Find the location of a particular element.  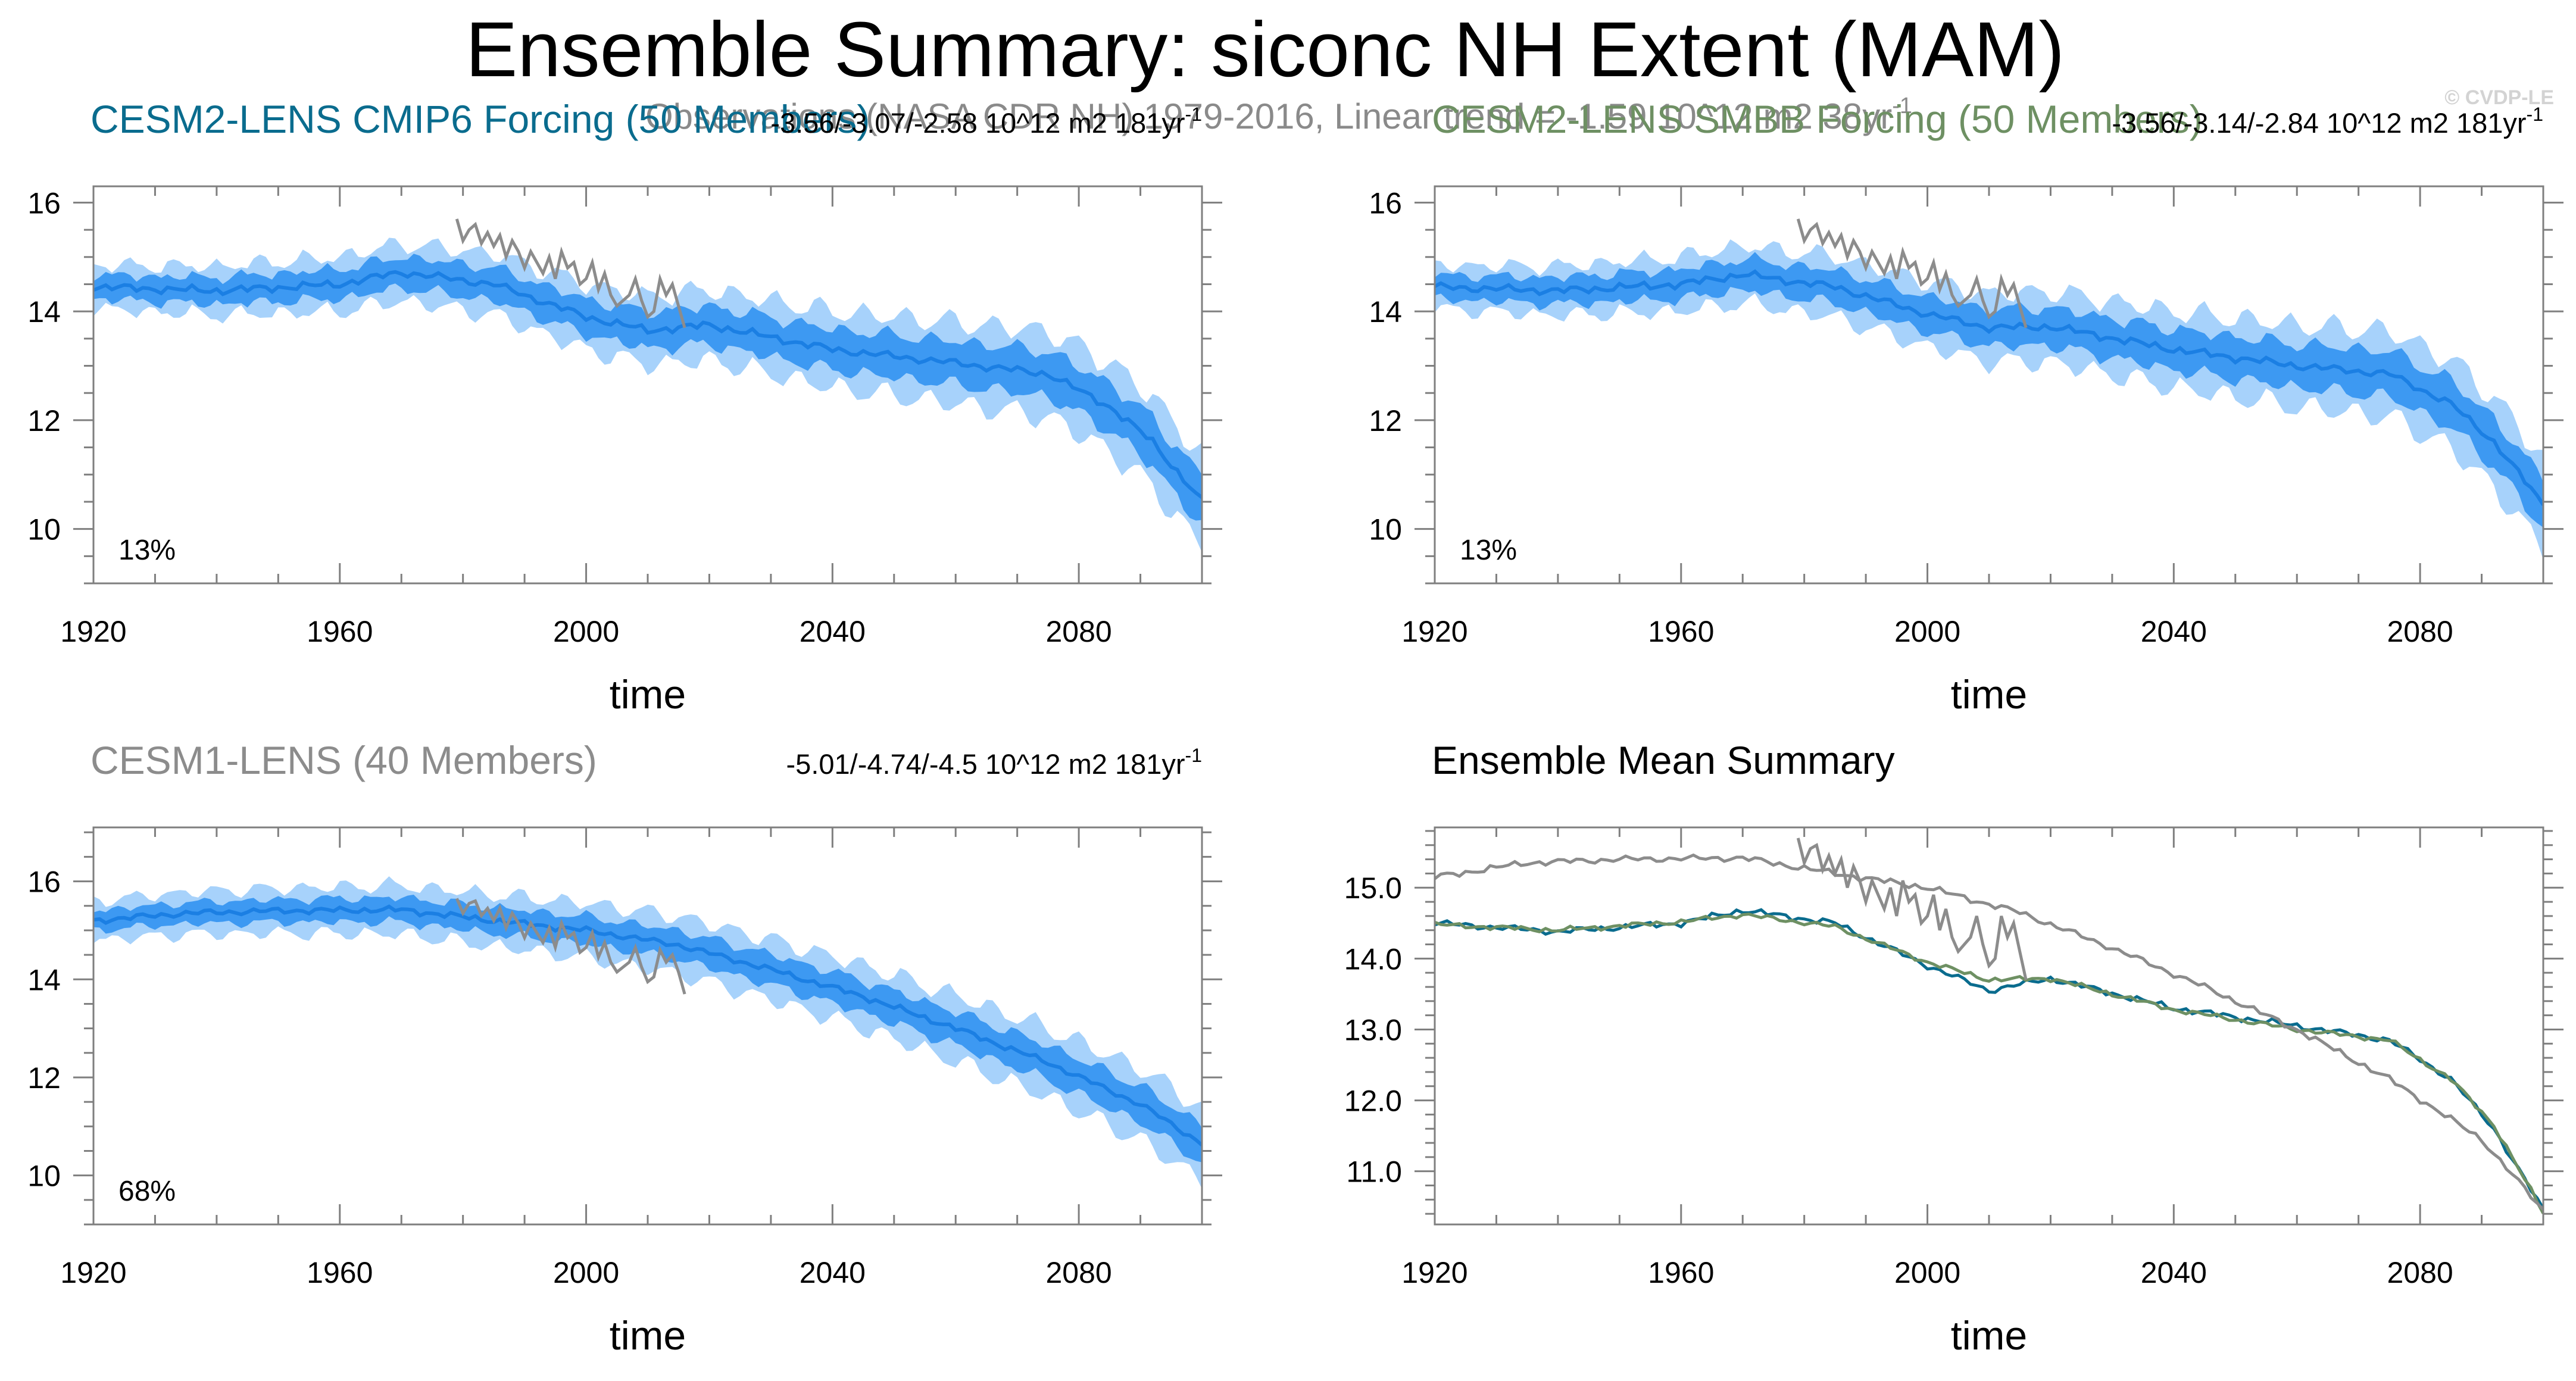

figure-title: Ensemble Summary: siconc NH Extent (MAM) is located at coordinates (1265, 49).